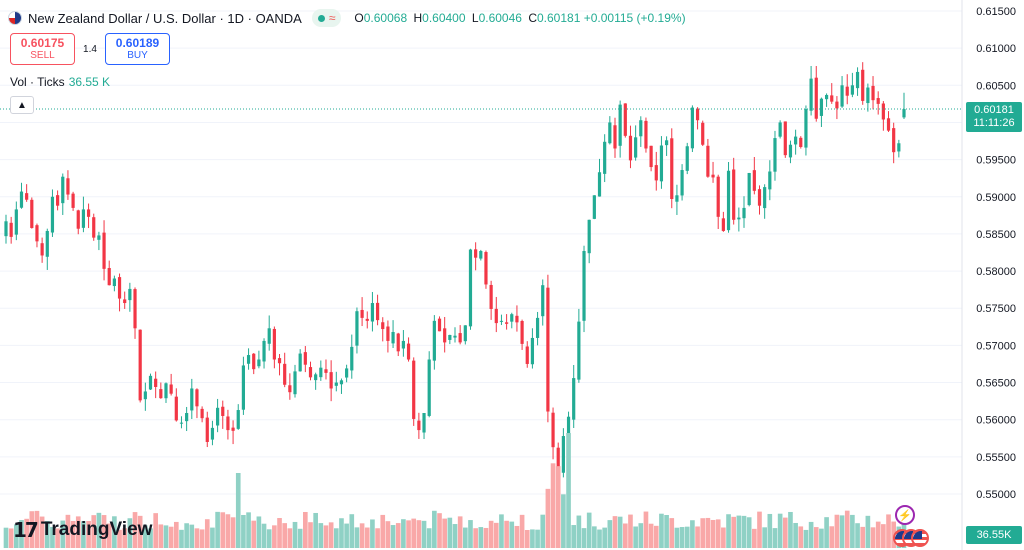  I want to click on sell-button: 0.60175 SELL, so click(42, 49).